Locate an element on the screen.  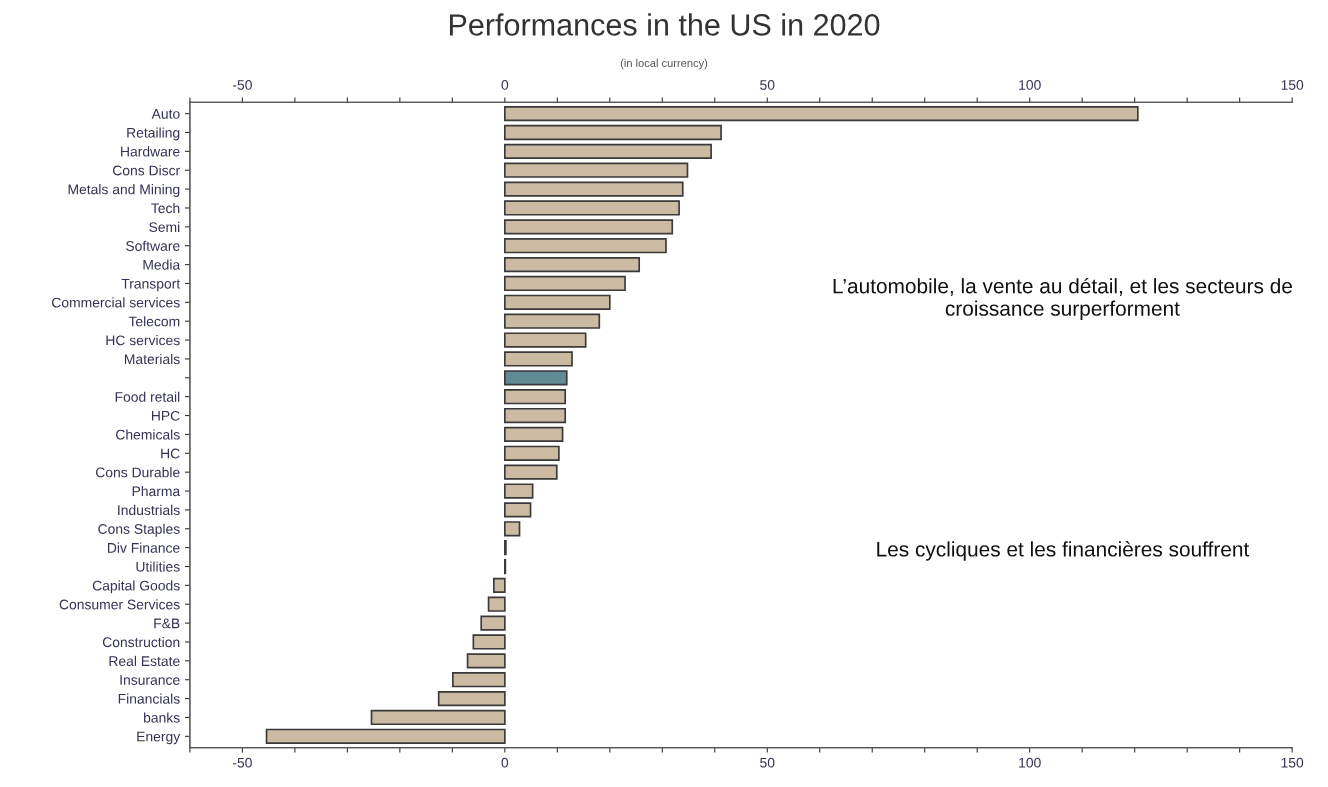
y-tick-label: Industrials is located at coordinates (149, 510).